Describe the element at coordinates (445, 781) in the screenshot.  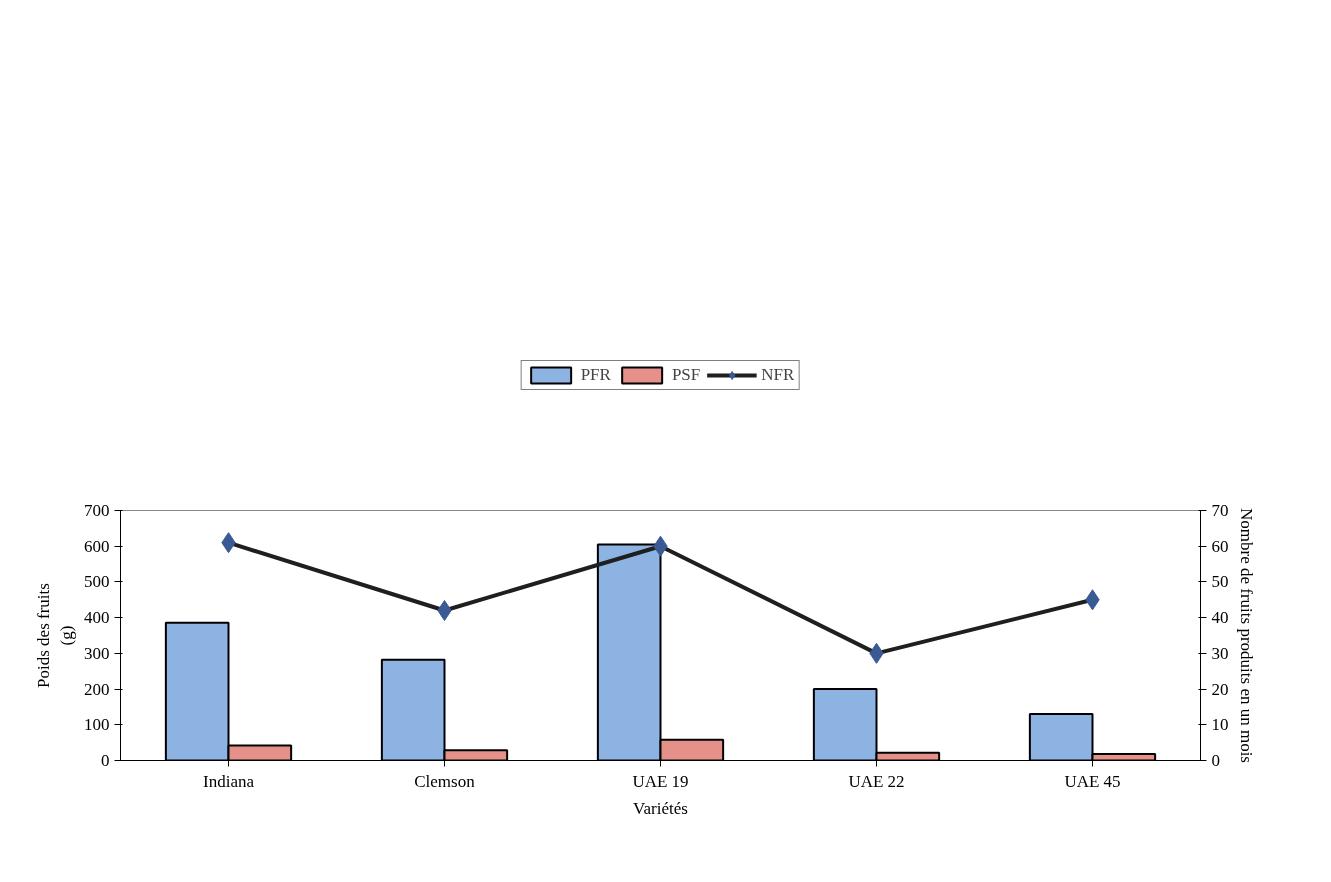
I see `x-tick-label: Clemson` at that location.